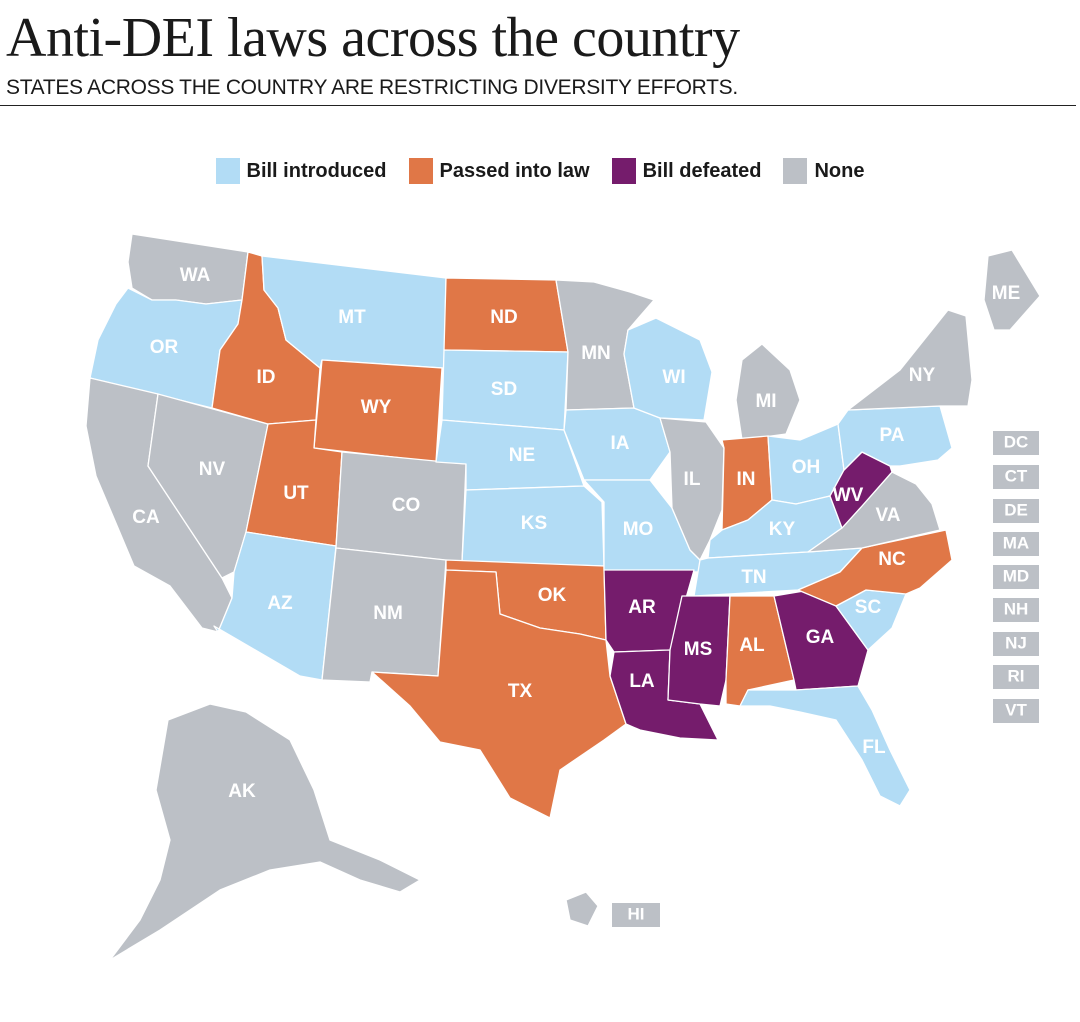 This screenshot has height=1022, width=1080. Describe the element at coordinates (692, 479) in the screenshot. I see `state-label-il: IL` at that location.